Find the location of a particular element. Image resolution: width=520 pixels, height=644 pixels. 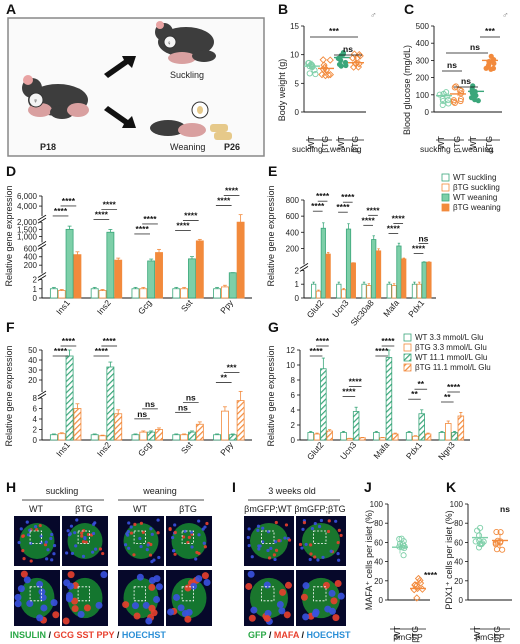

x-category-label: Glut2 is located at coordinates (315, 451).